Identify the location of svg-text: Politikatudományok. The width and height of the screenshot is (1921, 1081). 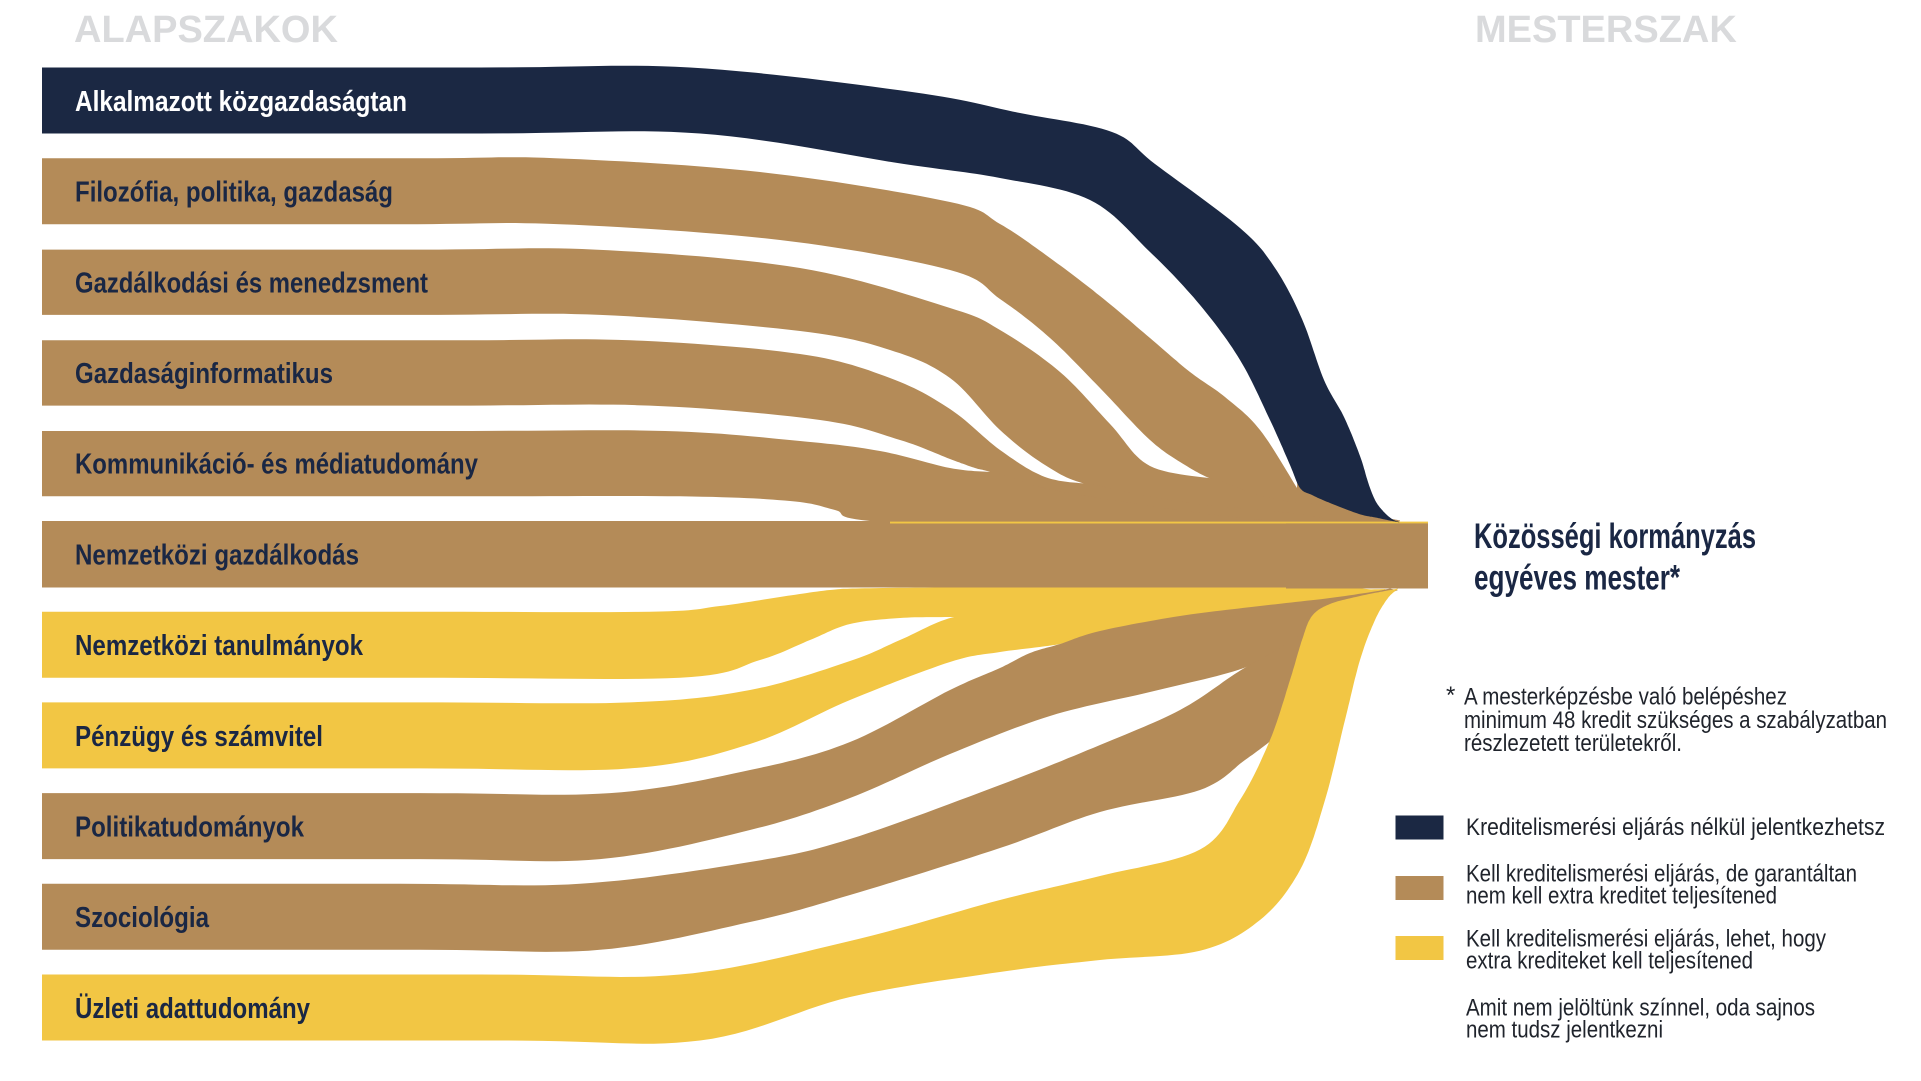
(190, 828).